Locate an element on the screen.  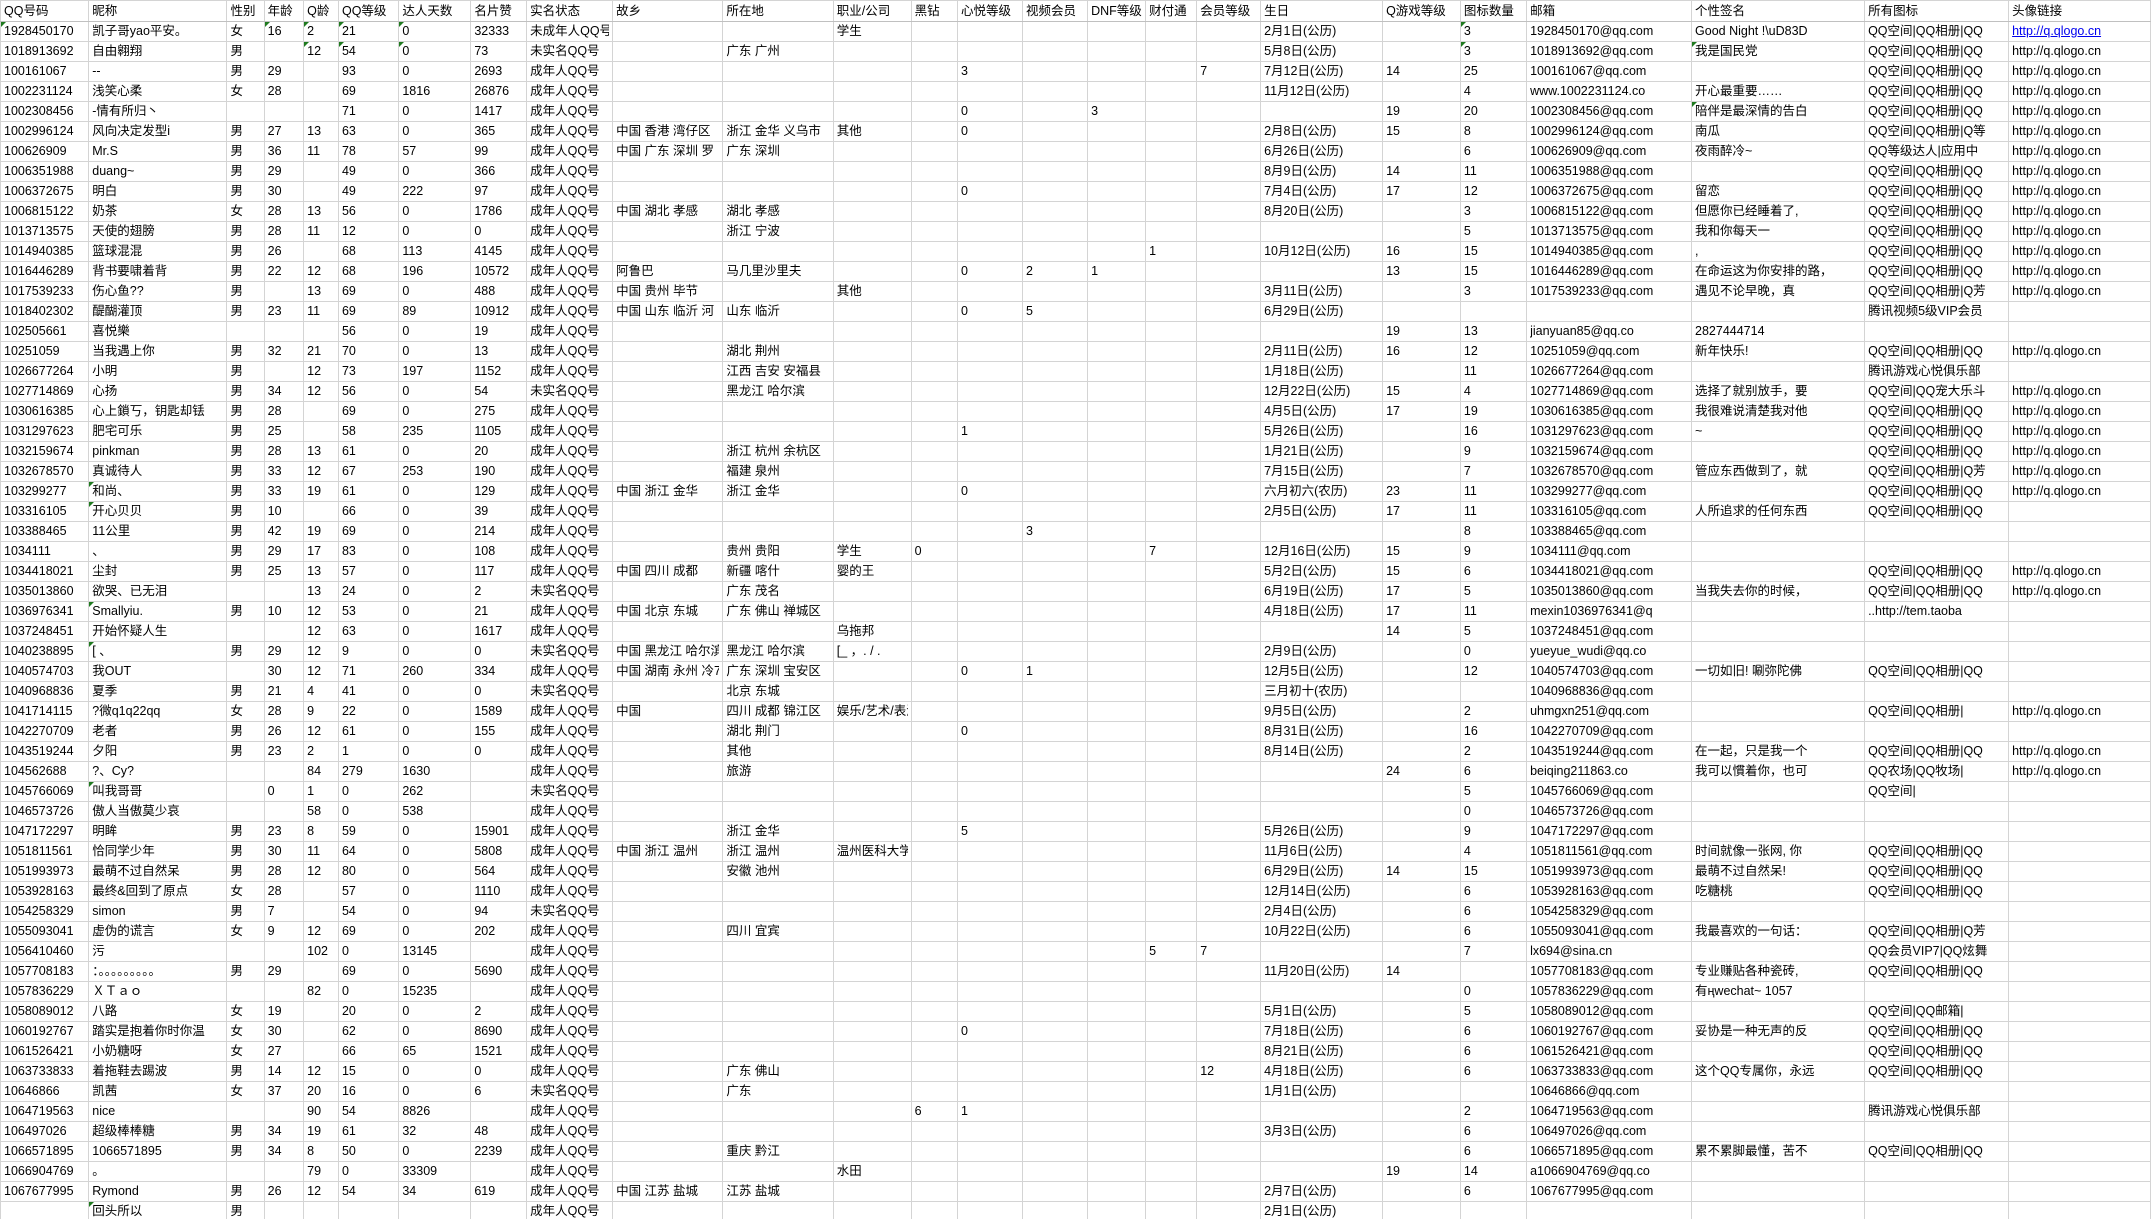
cell-birthday: 5月8日(公历) is located at coordinates (1322, 51).